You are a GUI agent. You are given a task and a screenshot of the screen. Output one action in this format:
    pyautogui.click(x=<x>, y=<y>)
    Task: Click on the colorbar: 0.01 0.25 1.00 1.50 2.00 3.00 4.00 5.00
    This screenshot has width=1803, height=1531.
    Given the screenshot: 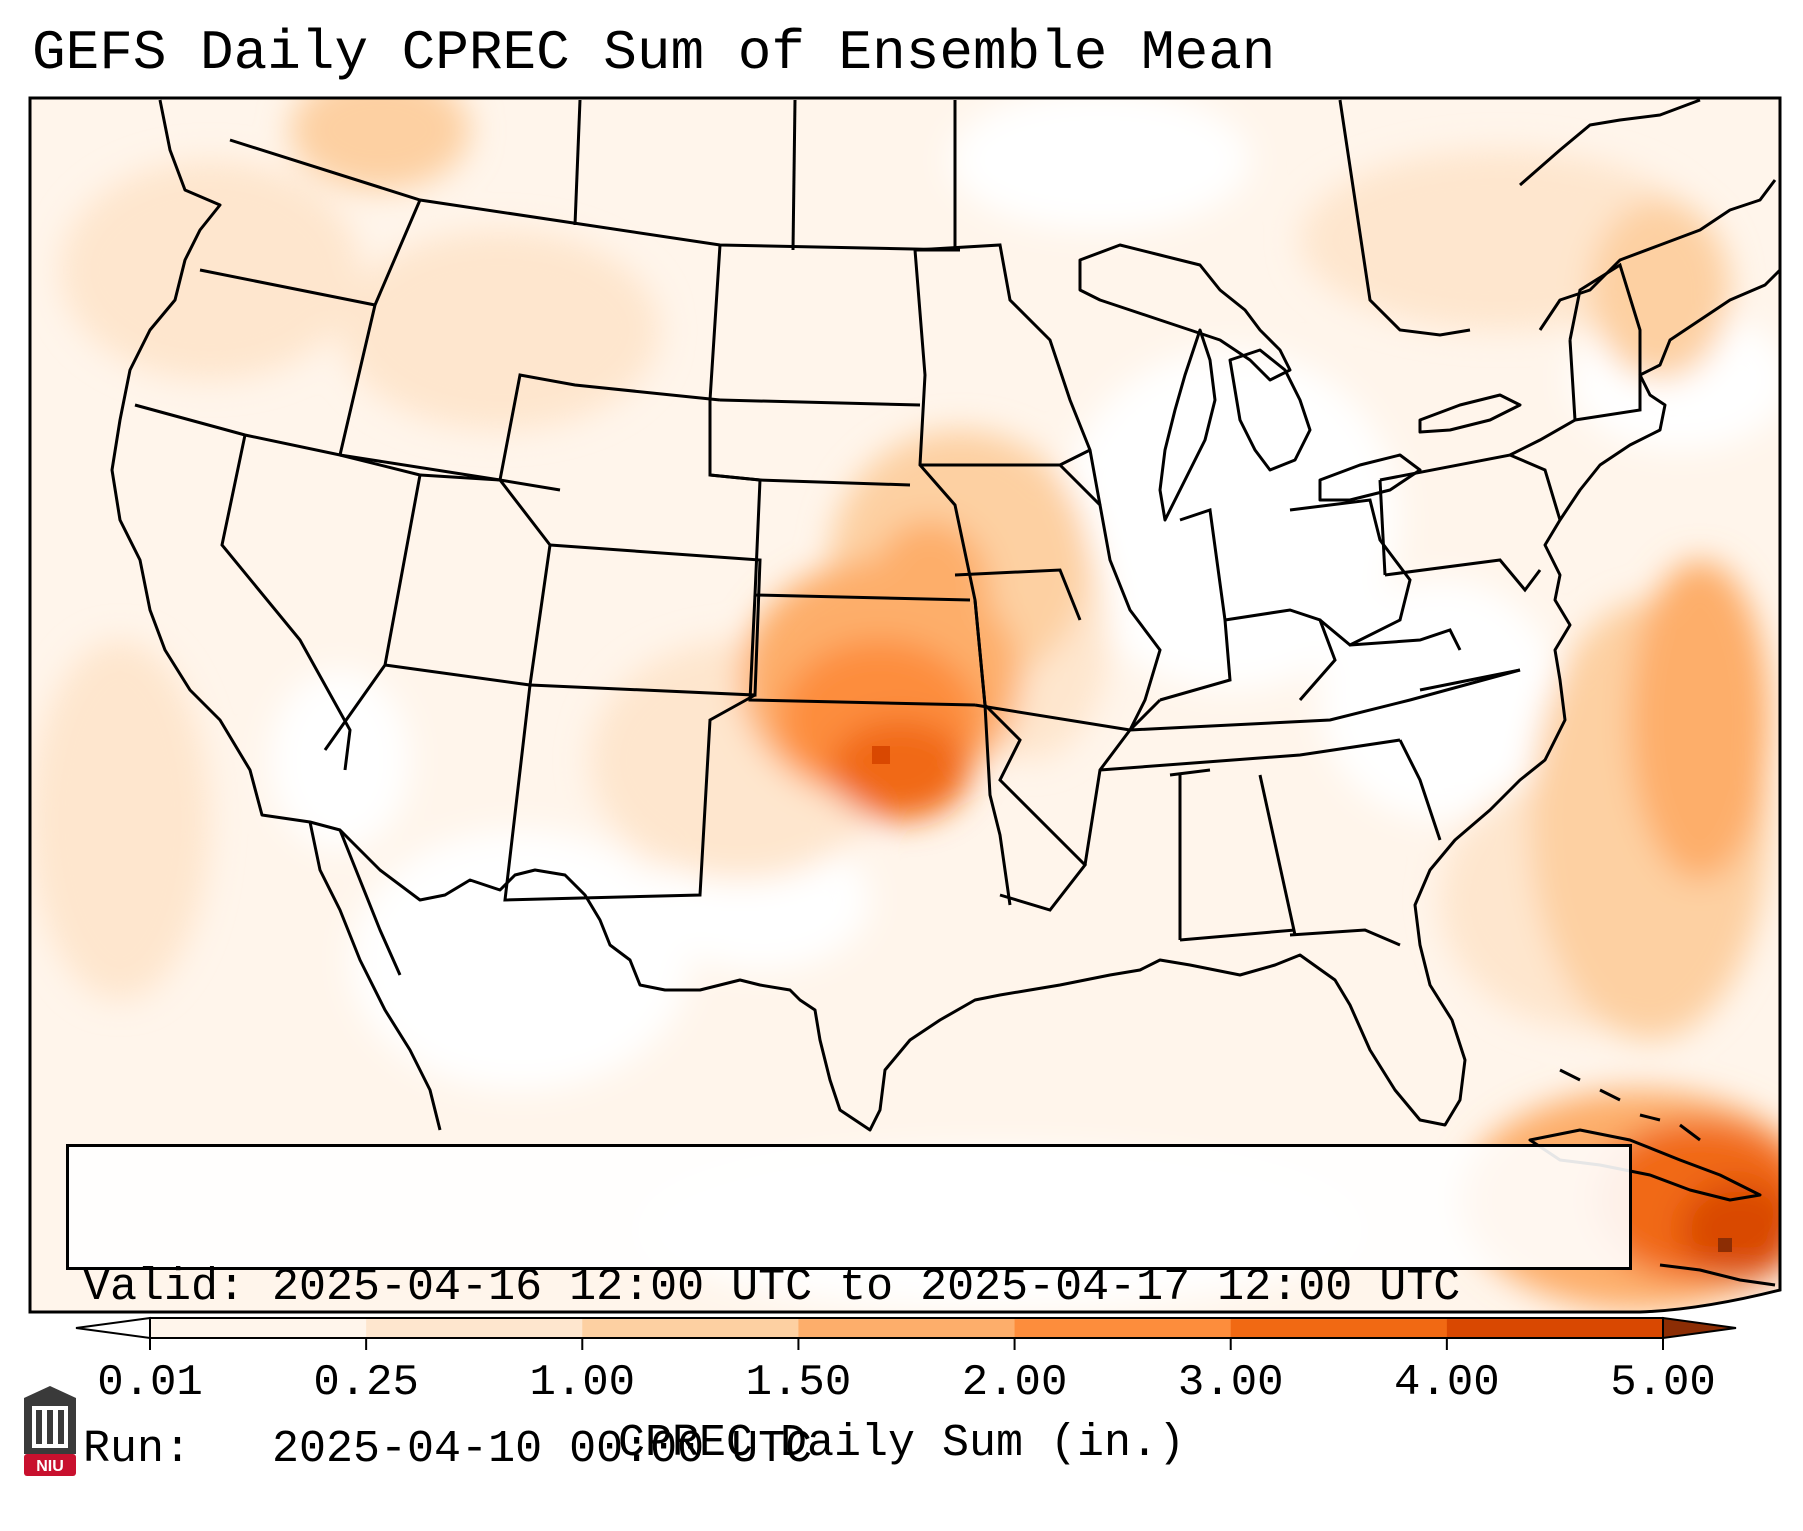 What is the action you would take?
    pyautogui.click(x=906, y=1362)
    